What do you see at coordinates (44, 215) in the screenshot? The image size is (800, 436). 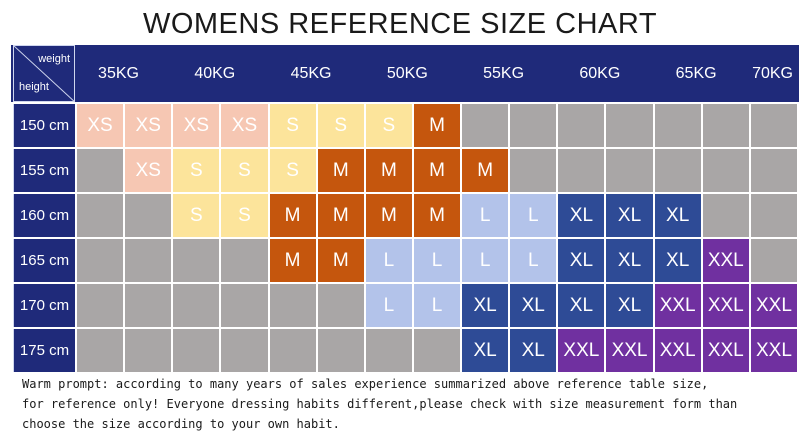 I see `height-label: 160 cm` at bounding box center [44, 215].